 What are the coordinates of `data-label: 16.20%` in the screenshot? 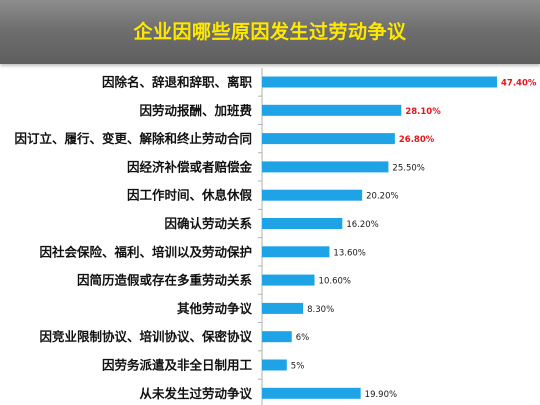 It's located at (362, 225).